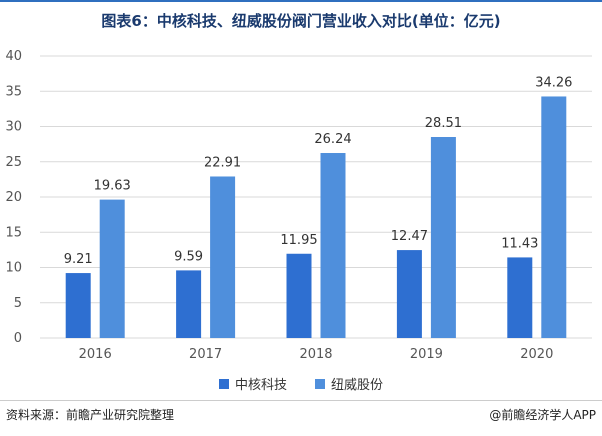 This screenshot has height=436, width=602. Describe the element at coordinates (112, 268) in the screenshot. I see `bar-series-2-2016` at that location.